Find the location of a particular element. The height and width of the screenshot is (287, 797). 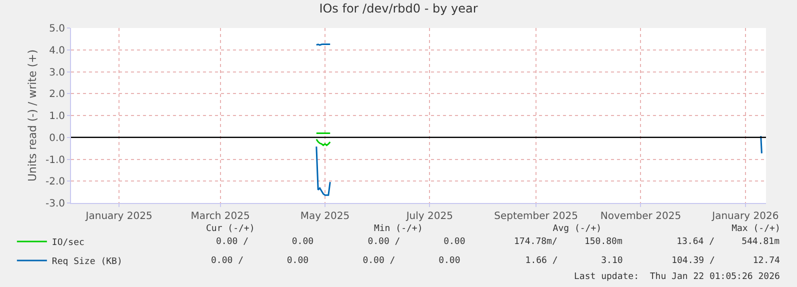

y-tick-label: 0.0 is located at coordinates (57, 138).